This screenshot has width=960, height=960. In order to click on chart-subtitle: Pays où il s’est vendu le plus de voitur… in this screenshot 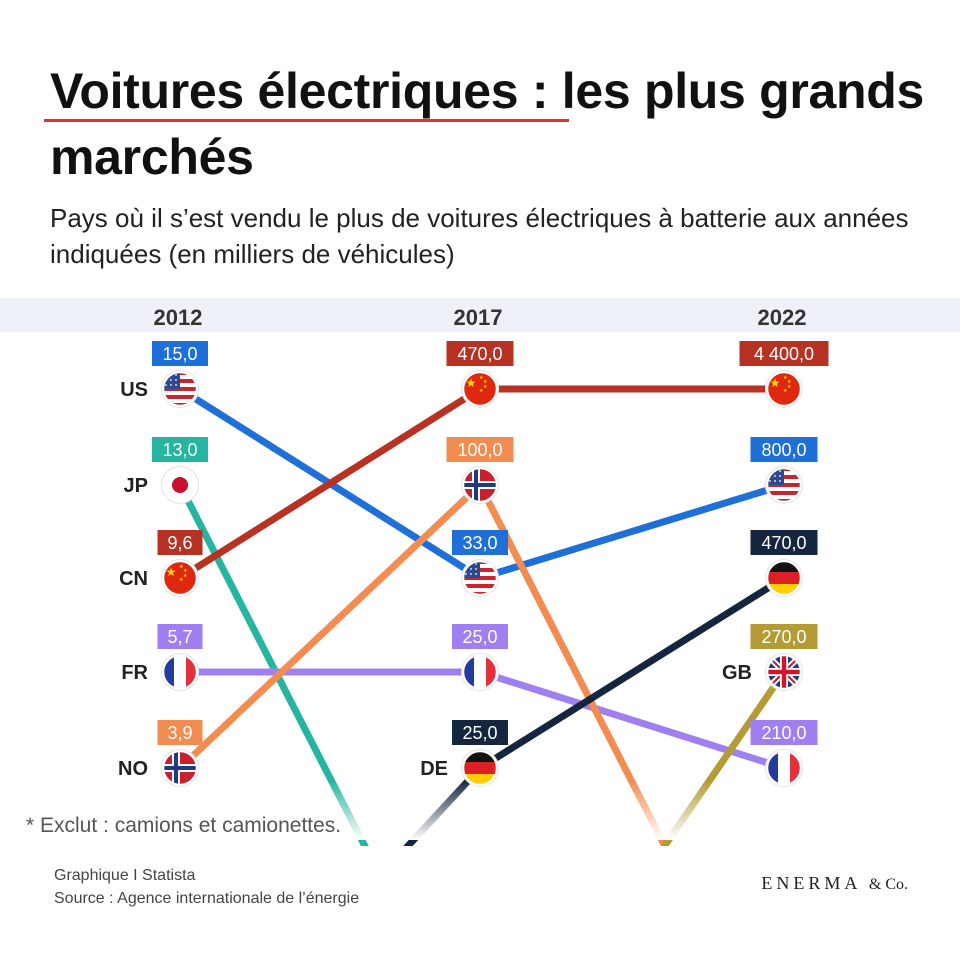, I will do `click(479, 236)`.